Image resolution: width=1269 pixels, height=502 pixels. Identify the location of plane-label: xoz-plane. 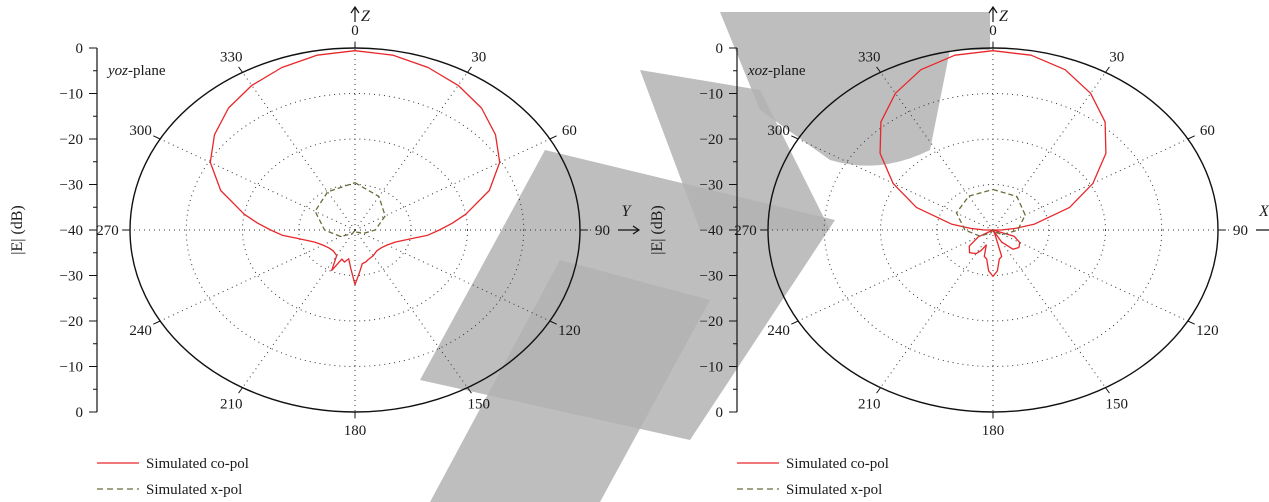
(776, 71).